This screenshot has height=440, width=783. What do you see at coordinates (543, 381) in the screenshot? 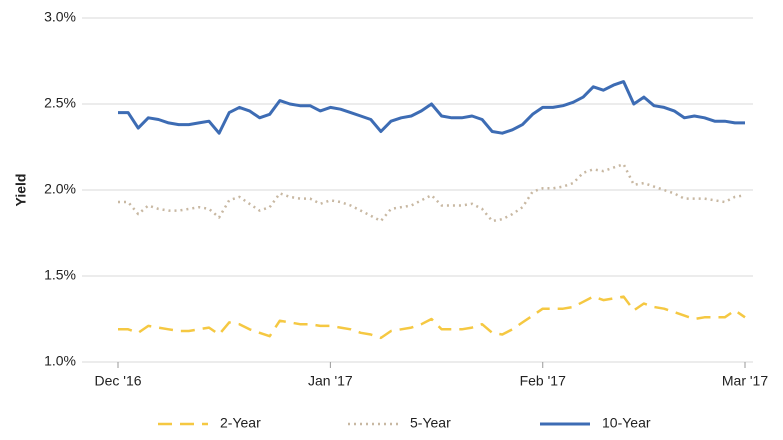
I see `x-tick-label: Feb '17` at bounding box center [543, 381].